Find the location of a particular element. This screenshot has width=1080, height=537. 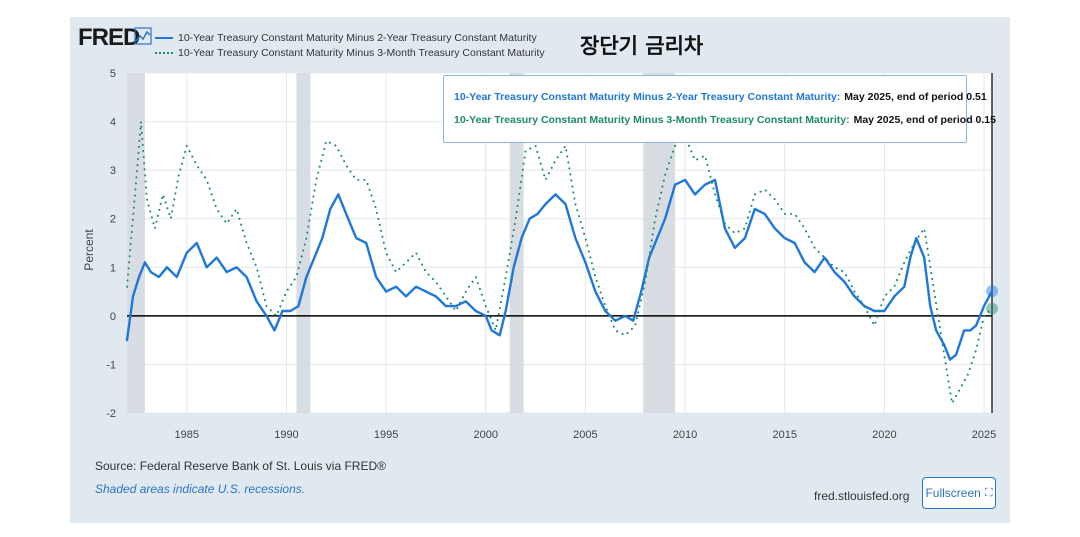

tooltip-series2-value: May 2025, end of period 0.15 is located at coordinates (924, 120).